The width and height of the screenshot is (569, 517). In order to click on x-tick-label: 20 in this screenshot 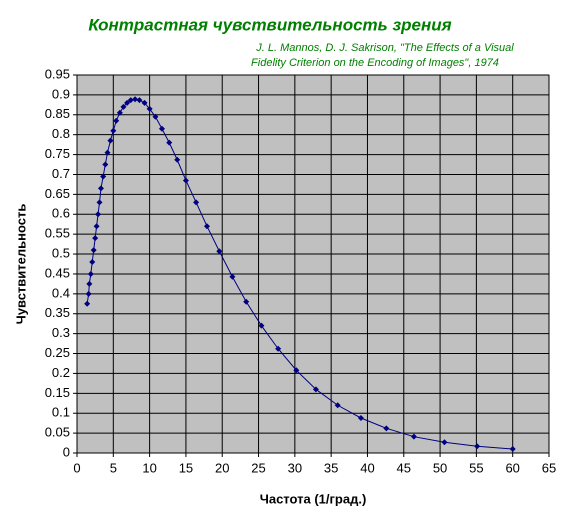, I will do `click(222, 467)`.